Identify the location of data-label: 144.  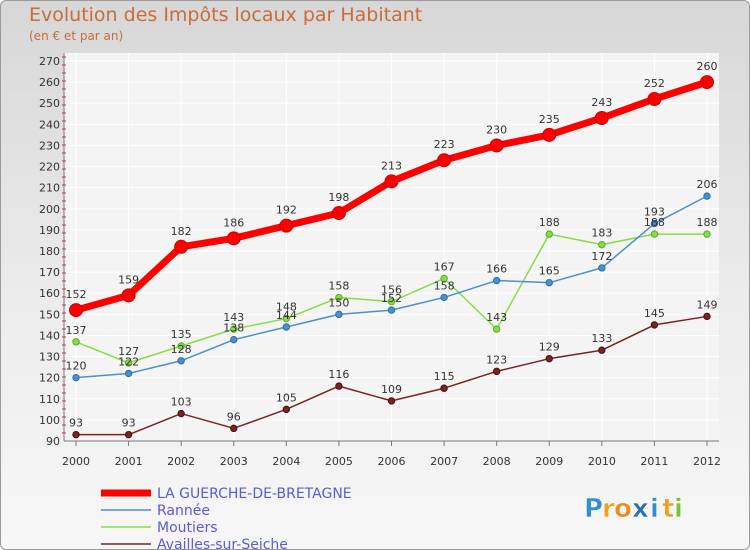
(286, 315).